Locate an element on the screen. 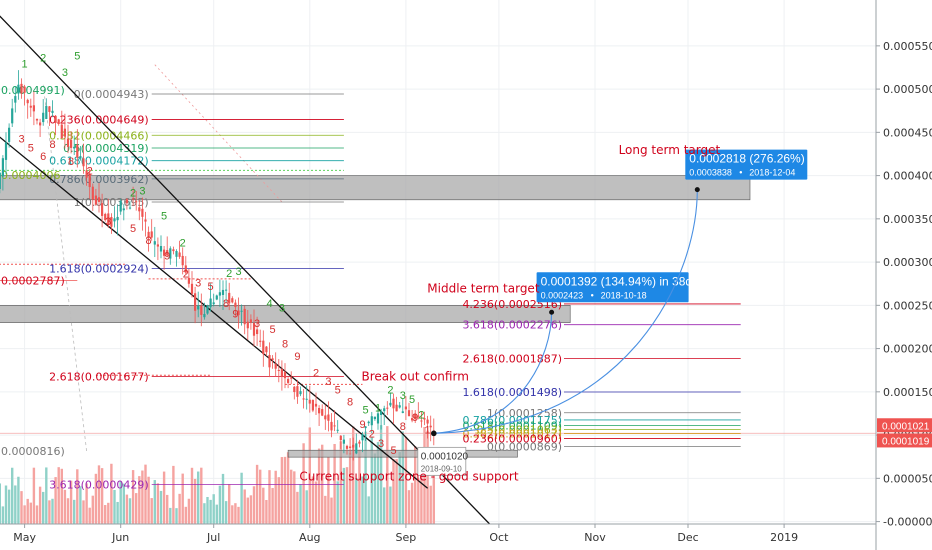  last-price-tag is located at coordinates (904, 425).